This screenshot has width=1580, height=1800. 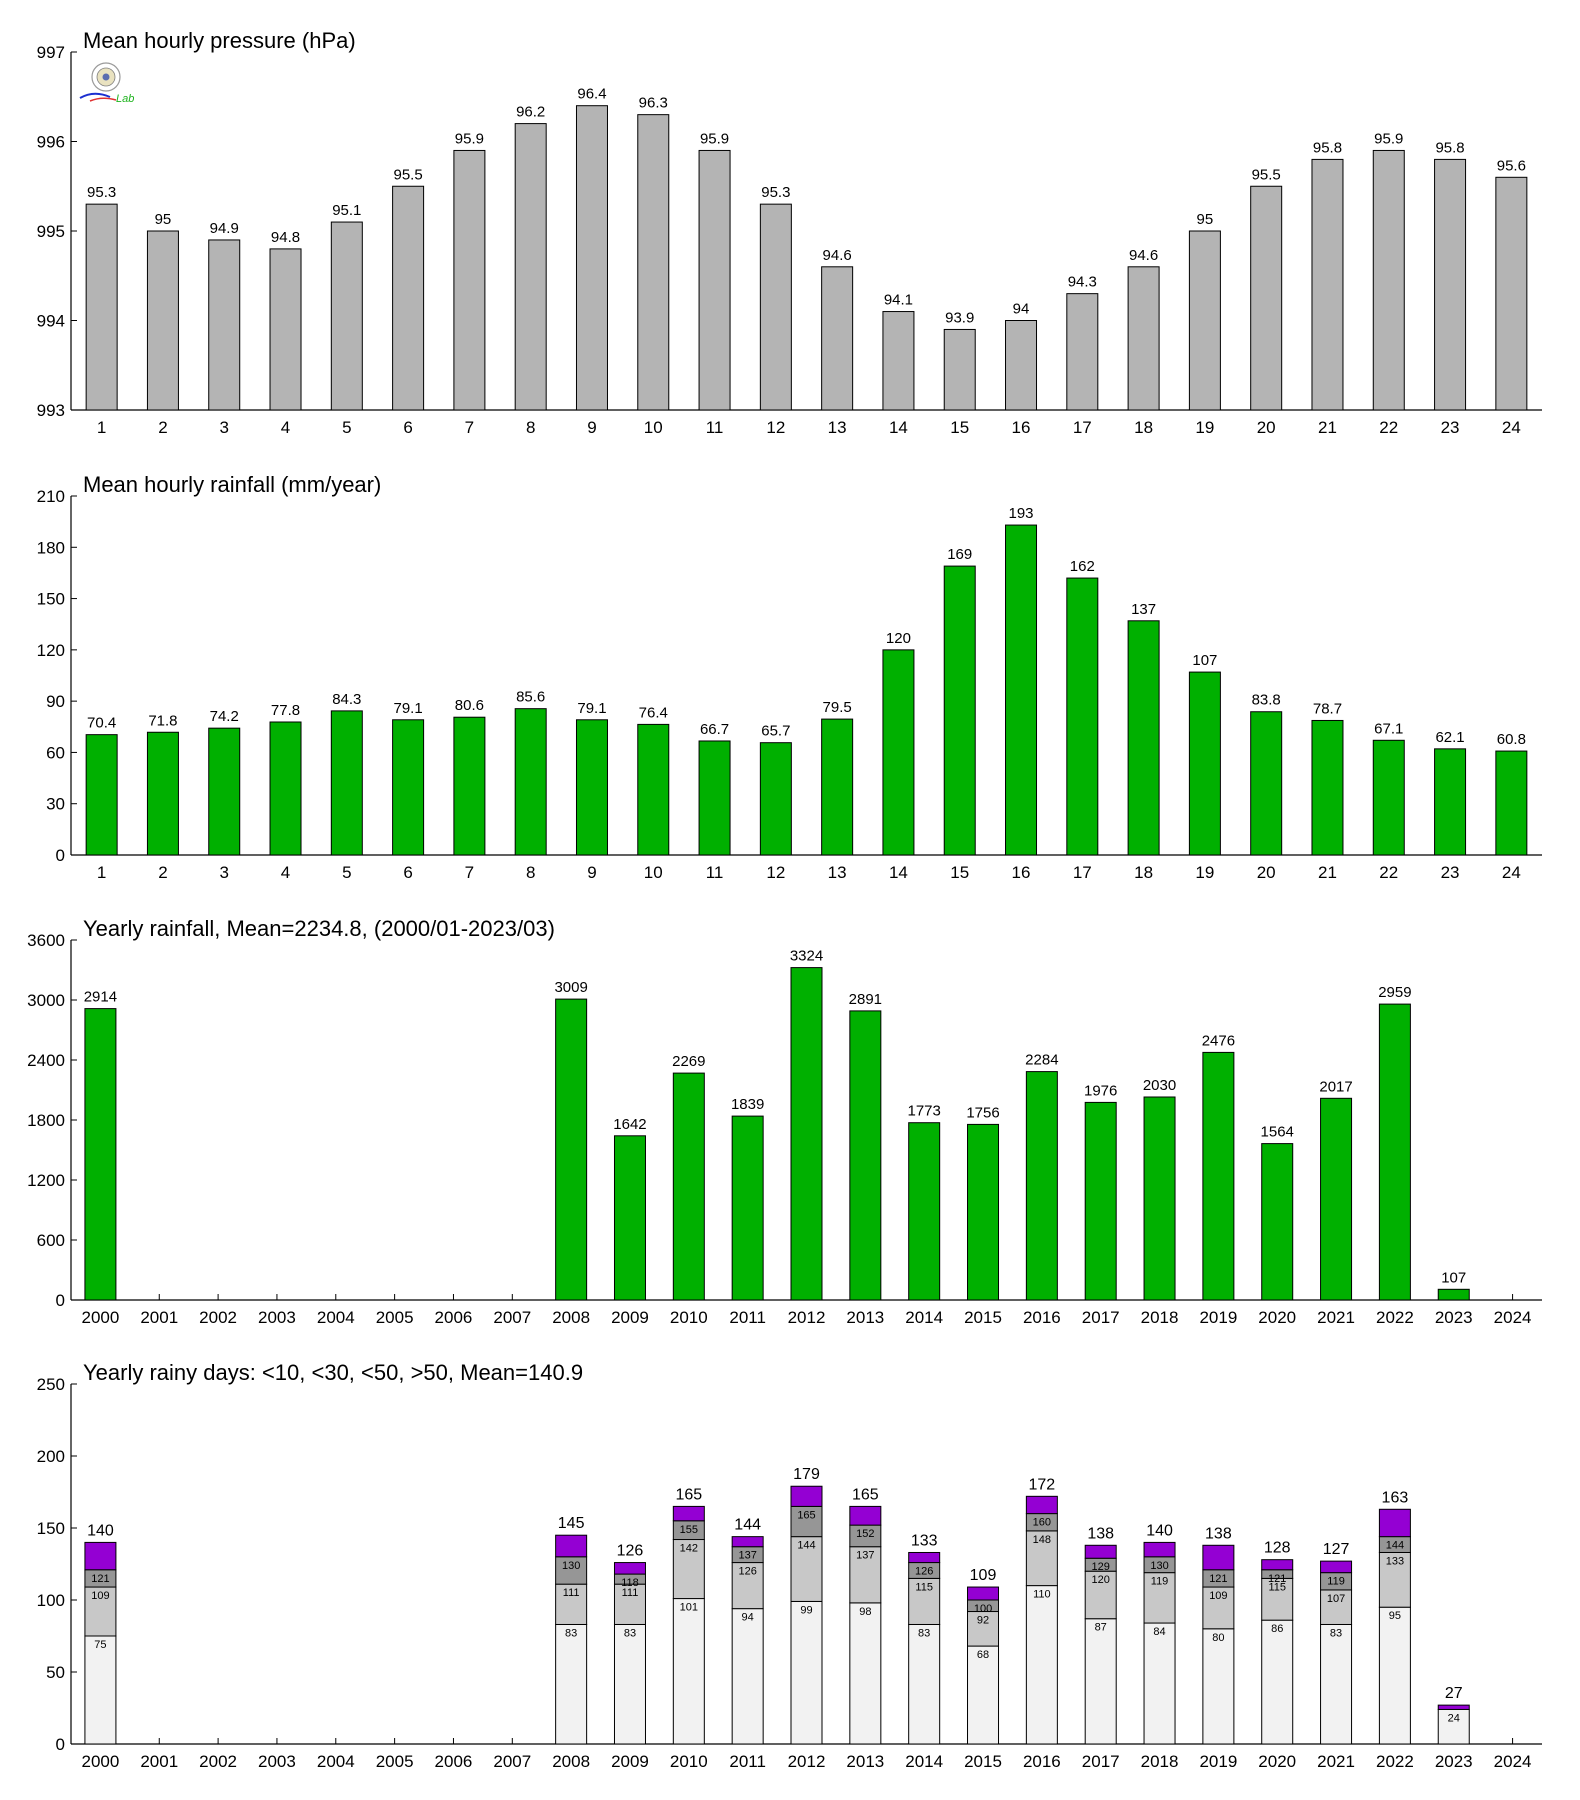 What do you see at coordinates (1266, 700) in the screenshot?
I see `data-label: 83.8` at bounding box center [1266, 700].